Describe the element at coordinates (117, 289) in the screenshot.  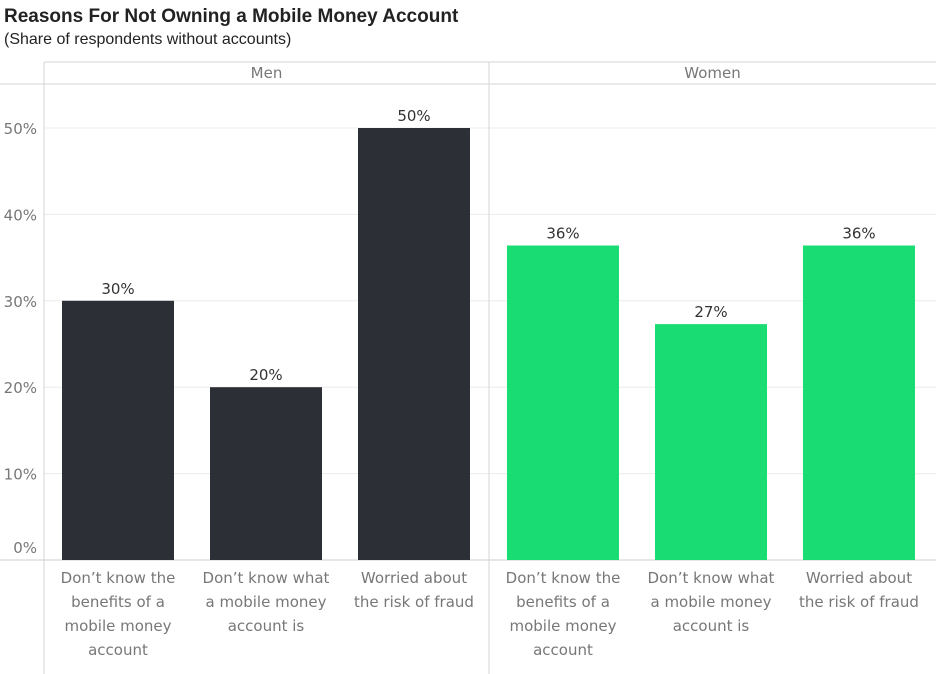
I see `data-label: 30%` at that location.